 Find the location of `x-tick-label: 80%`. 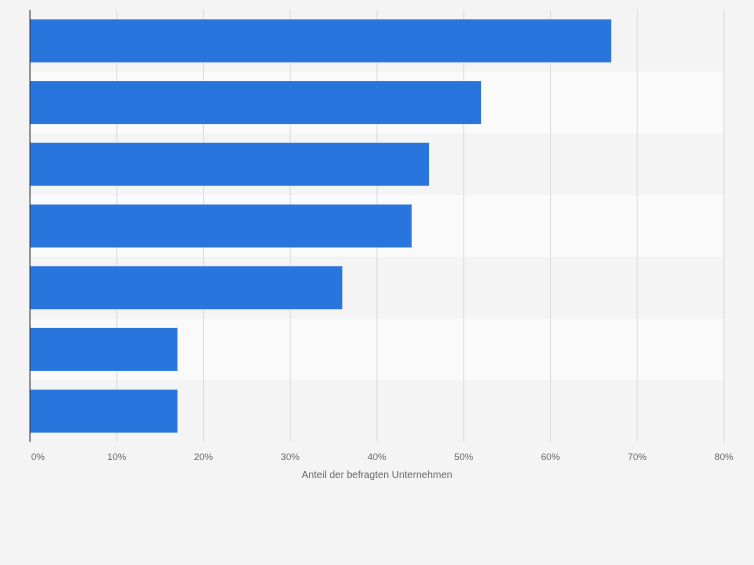

x-tick-label: 80% is located at coordinates (724, 457).